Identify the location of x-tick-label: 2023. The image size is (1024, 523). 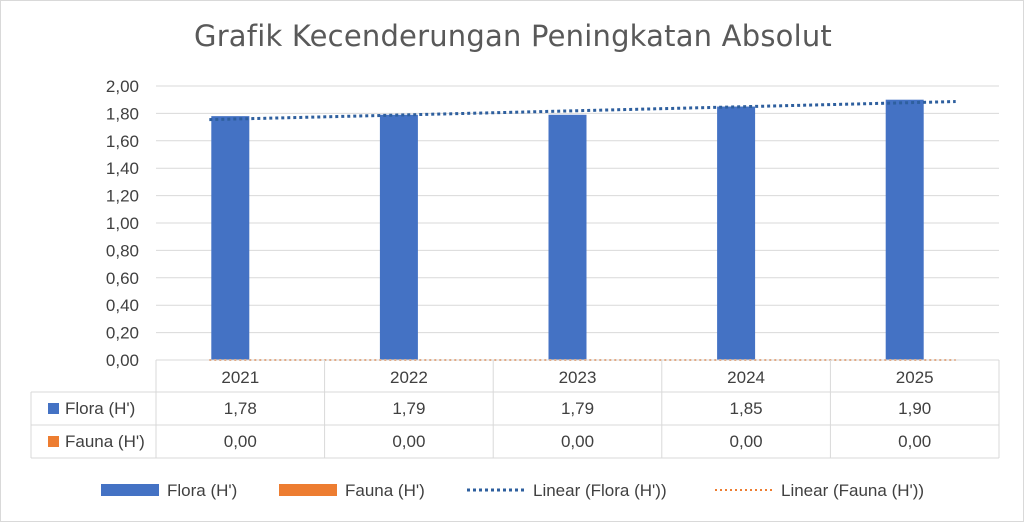
(578, 377).